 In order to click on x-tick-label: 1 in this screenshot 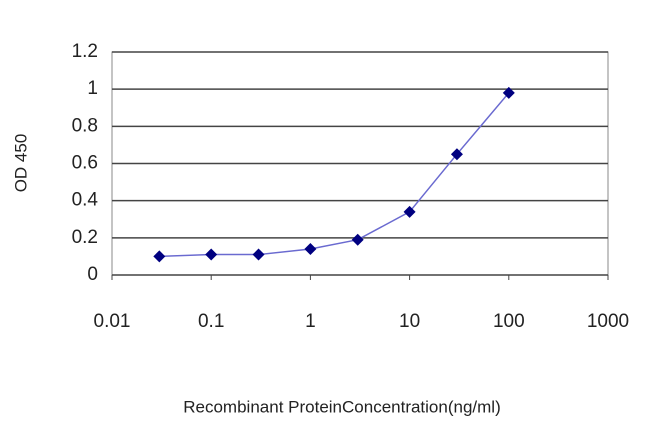, I will do `click(310, 321)`.